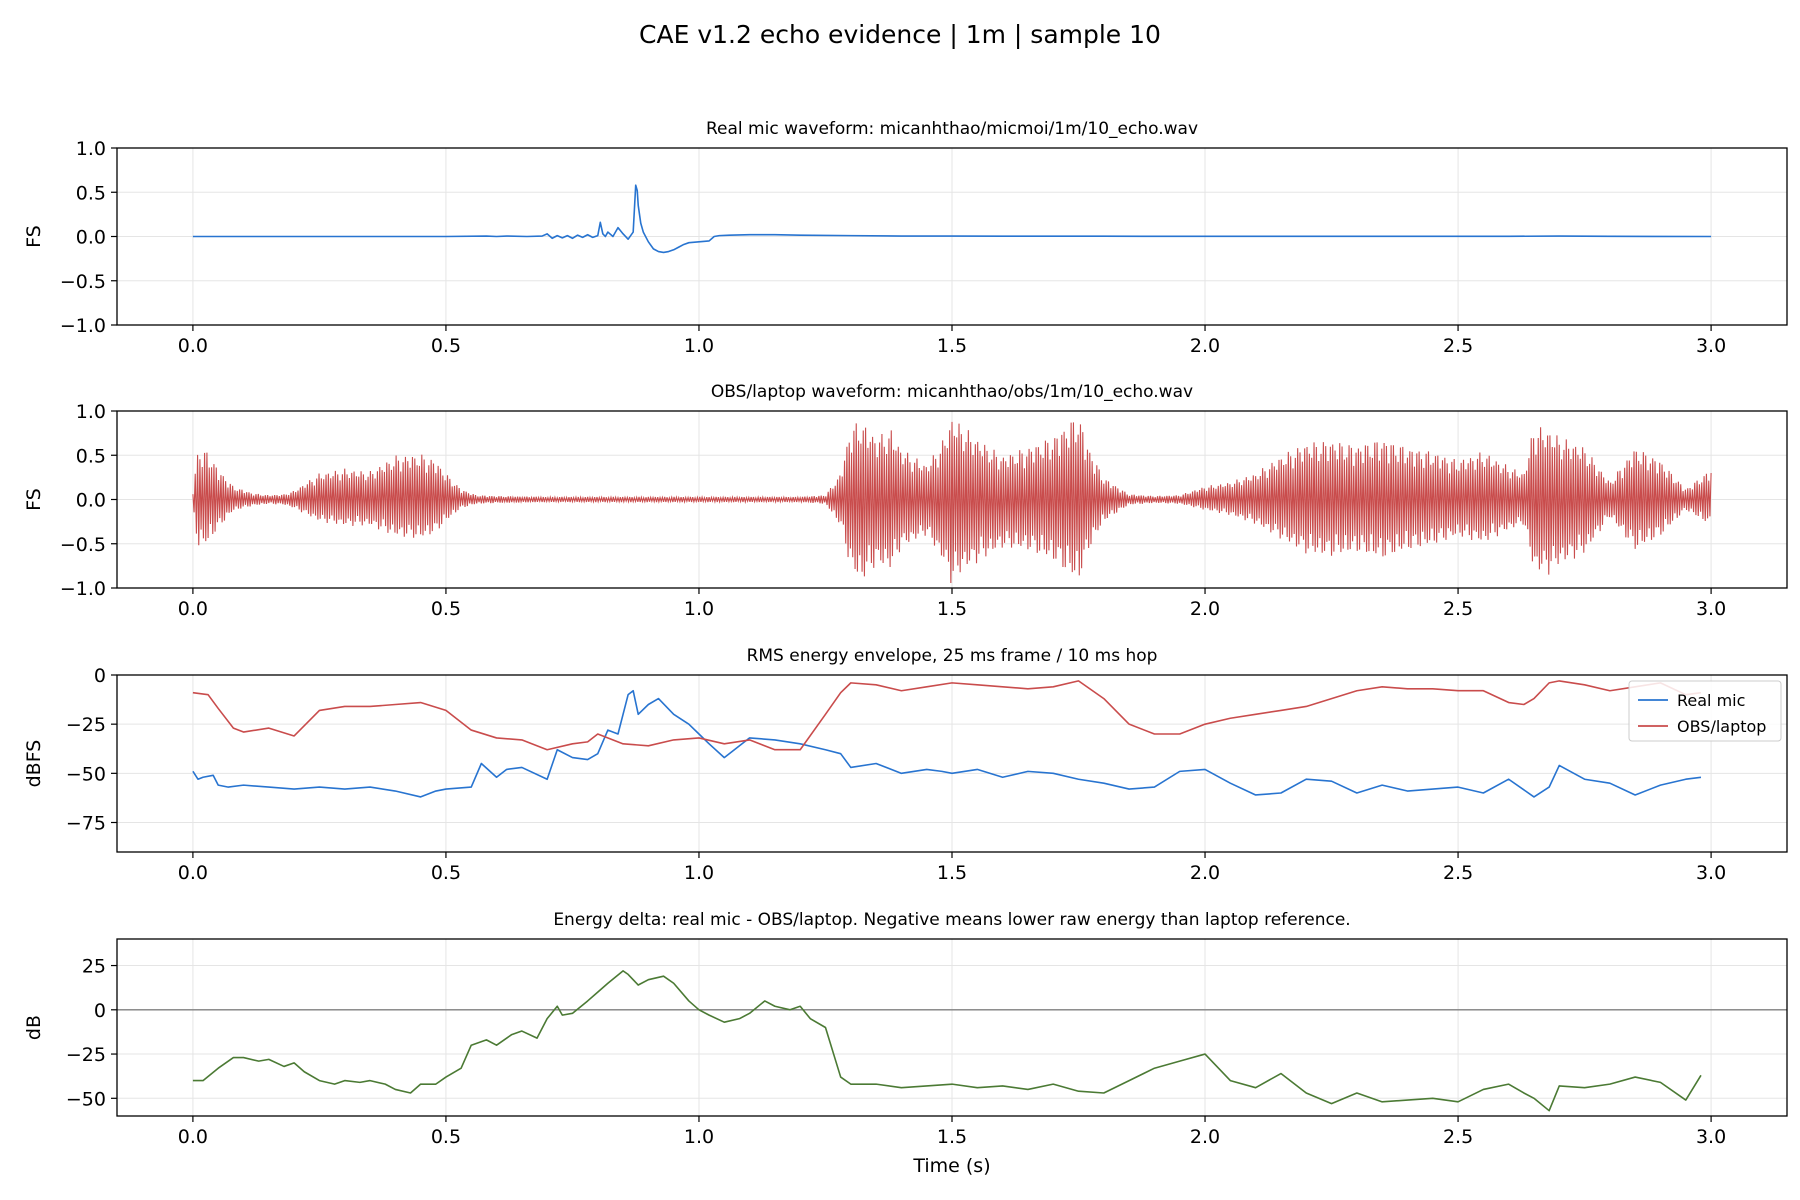 This screenshot has height=1200, width=1800. I want to click on y-tick-label-obs-3: 0.5, so click(91, 456).